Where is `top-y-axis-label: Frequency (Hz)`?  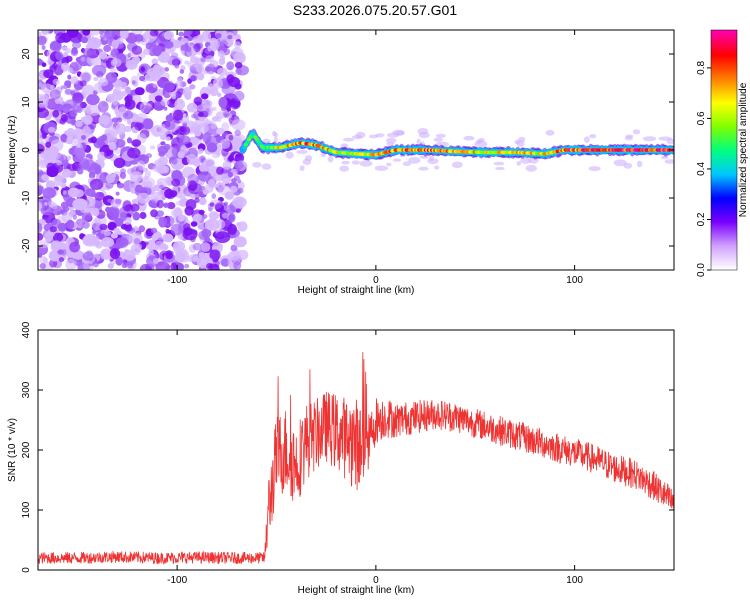
top-y-axis-label: Frequency (Hz) is located at coordinates (12, 150).